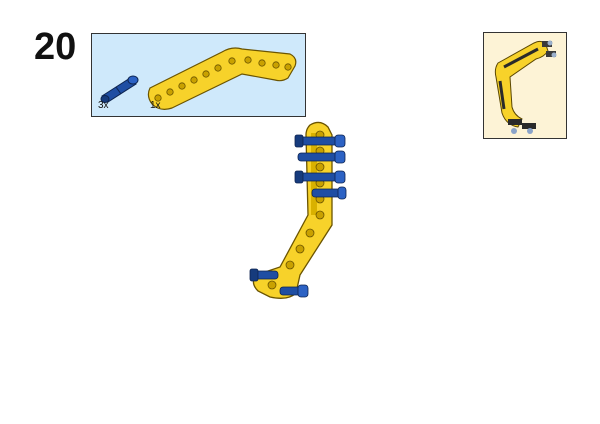 This screenshot has width=600, height=424. I want to click on blue-pin-middle, so click(320, 177).